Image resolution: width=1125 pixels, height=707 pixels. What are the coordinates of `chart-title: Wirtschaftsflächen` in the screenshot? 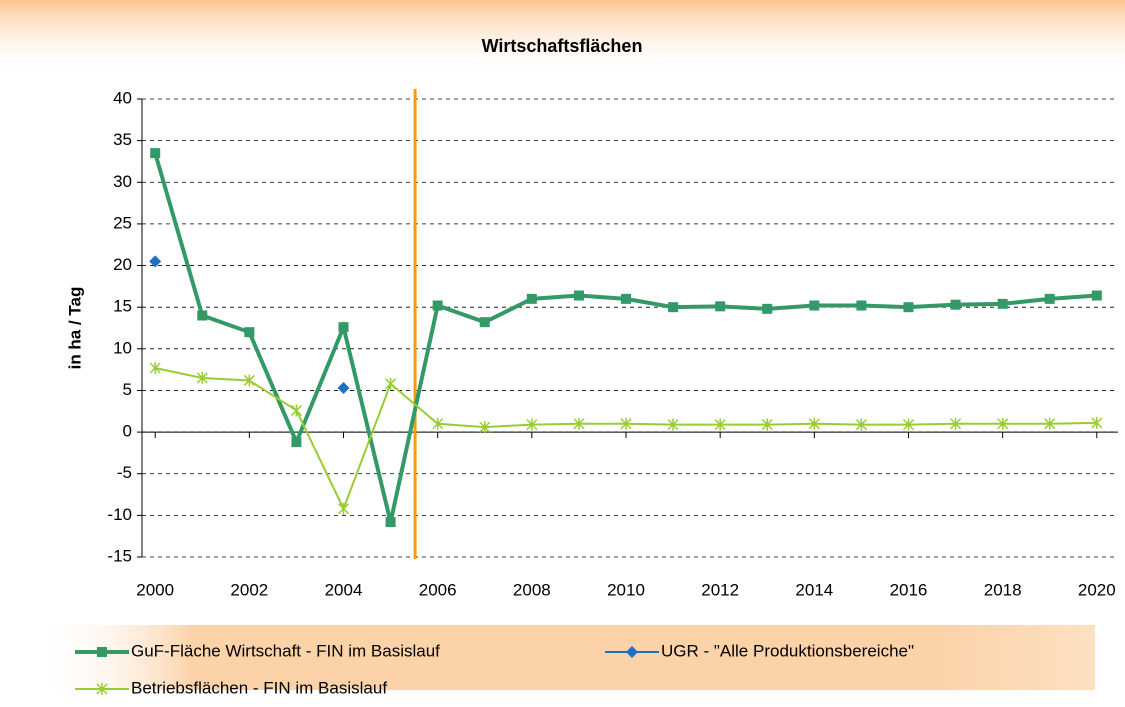 It's located at (562, 46).